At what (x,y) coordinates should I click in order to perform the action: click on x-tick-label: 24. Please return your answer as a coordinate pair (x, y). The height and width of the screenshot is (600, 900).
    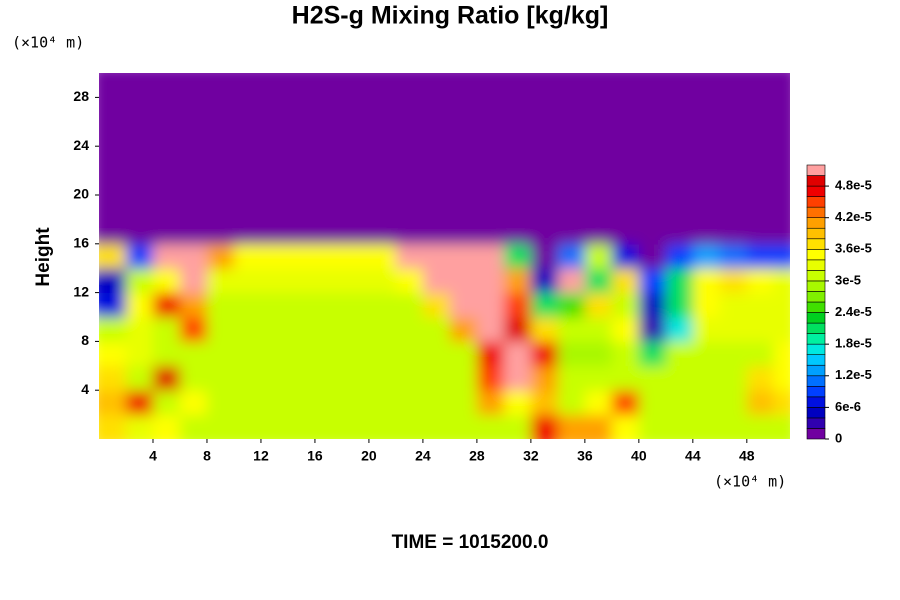
    Looking at the image, I should click on (423, 456).